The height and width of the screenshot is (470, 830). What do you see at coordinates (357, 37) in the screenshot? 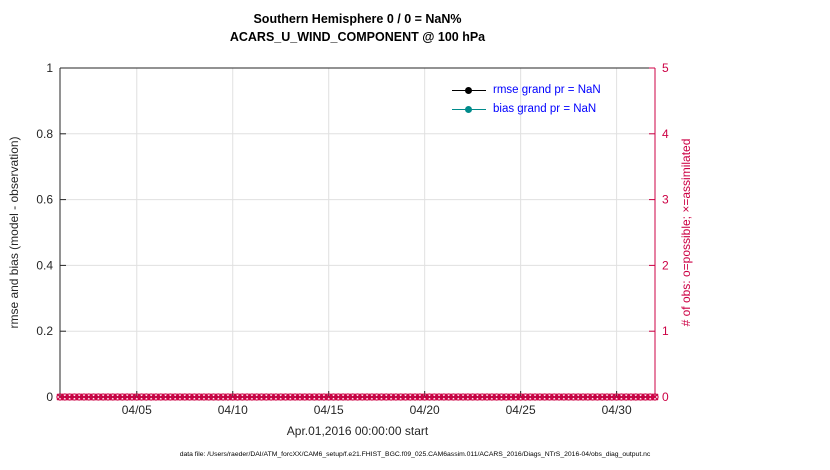
I see `chart-title-line2: ACARS_U_WIND_COMPONENT @ 100 hPa` at bounding box center [357, 37].